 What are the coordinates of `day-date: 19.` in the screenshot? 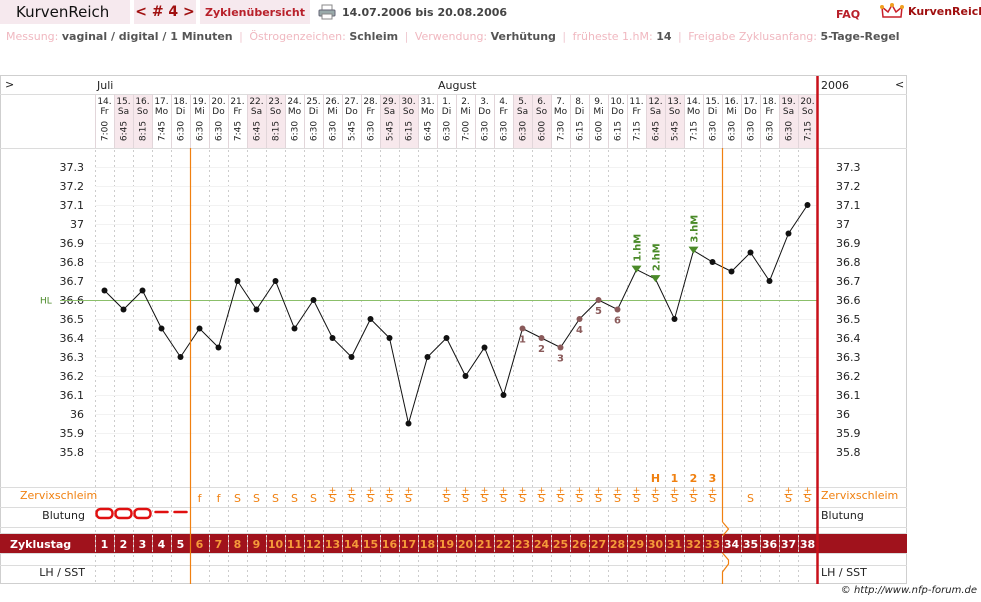 It's located at (788, 102).